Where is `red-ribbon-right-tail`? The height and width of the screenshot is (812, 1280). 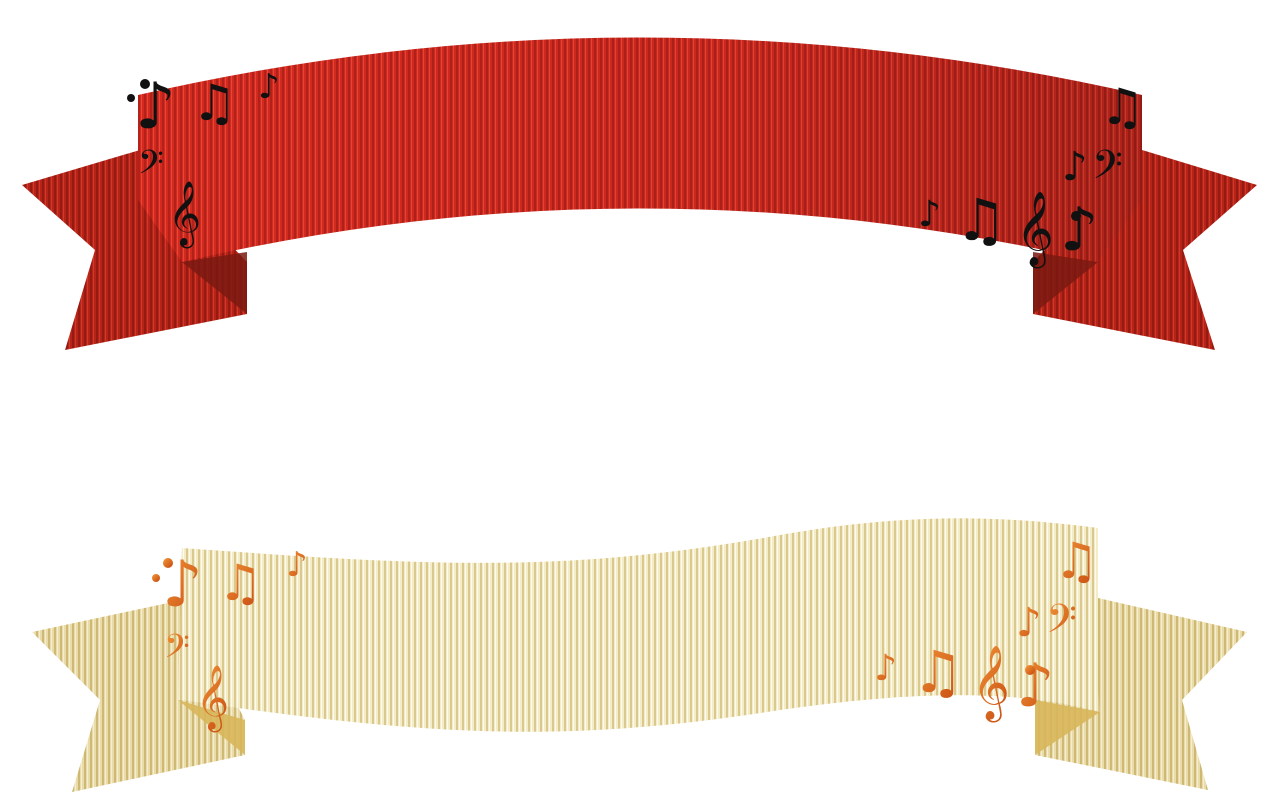
red-ribbon-right-tail is located at coordinates (1145, 250).